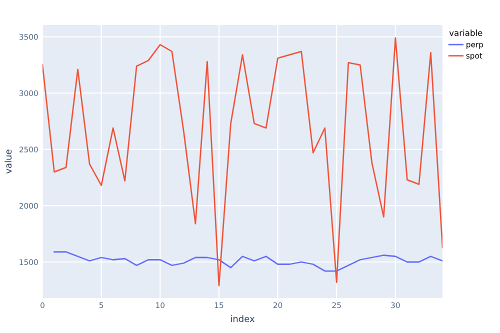 Image resolution: width=500 pixels, height=333 pixels. What do you see at coordinates (465, 33) in the screenshot?
I see `legend-title: variable` at bounding box center [465, 33].